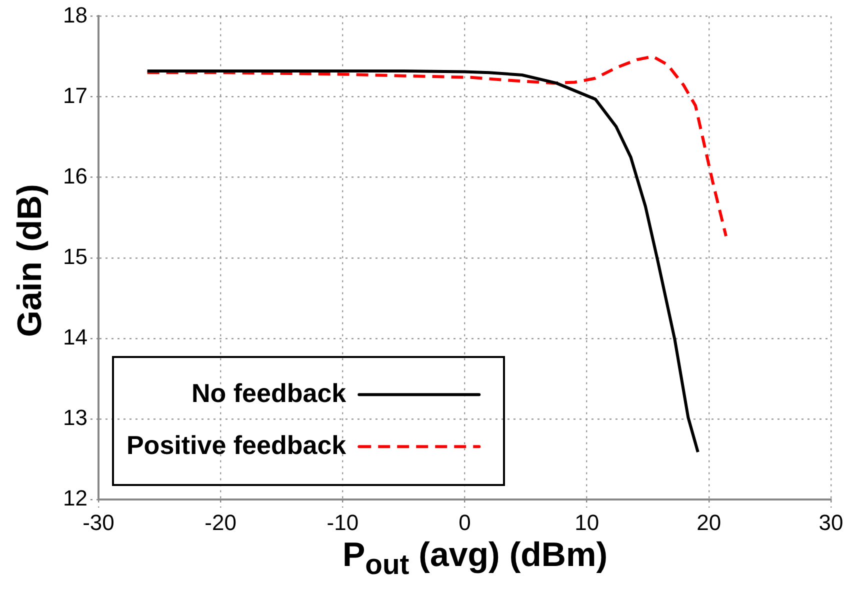  I want to click on x-axis-title: P$_{out}$ (avg) (dBm), so click(475, 559).